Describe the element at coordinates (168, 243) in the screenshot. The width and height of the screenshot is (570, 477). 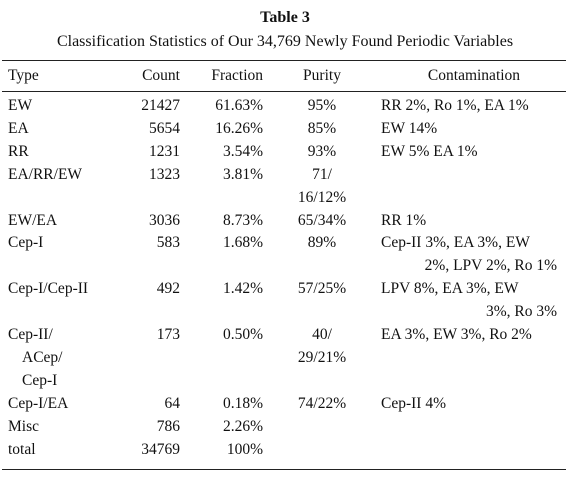
I see `count-cell: 583` at that location.